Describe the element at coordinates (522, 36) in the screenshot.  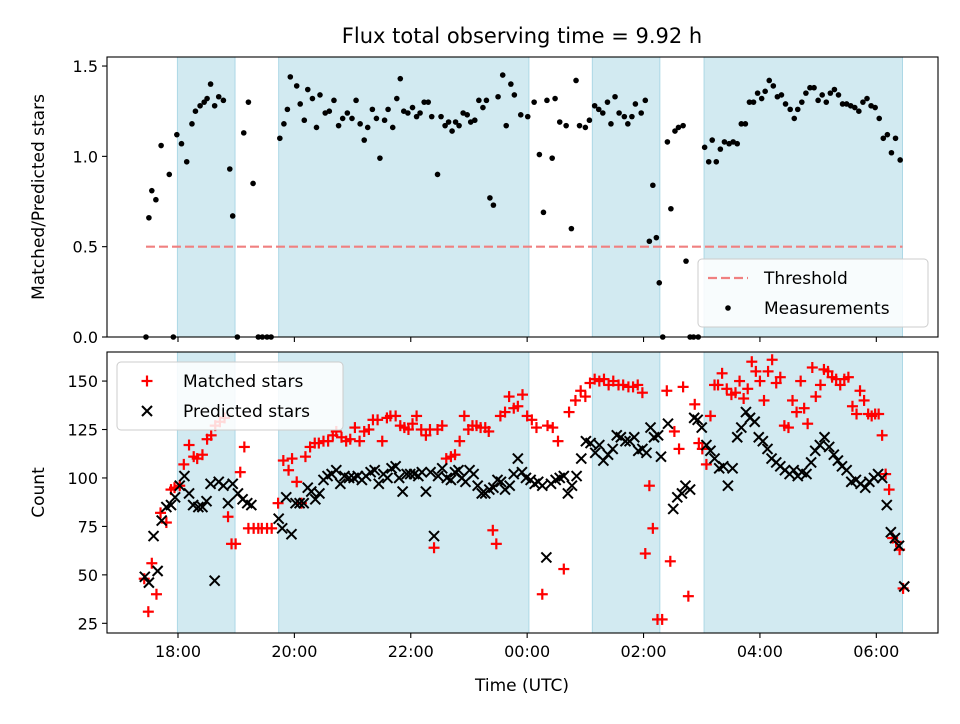
I see `chart-title: Flux total observing time = 9.92 h` at that location.